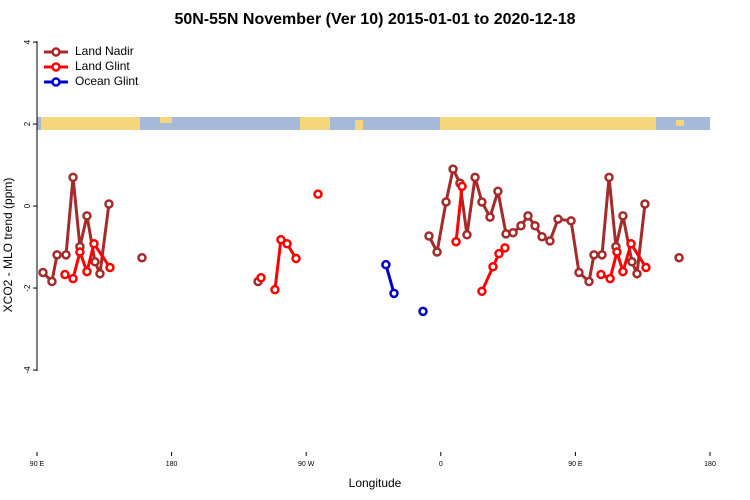 This screenshot has width=750, height=500. What do you see at coordinates (441, 464) in the screenshot?
I see `x-tick-label: 0` at bounding box center [441, 464].